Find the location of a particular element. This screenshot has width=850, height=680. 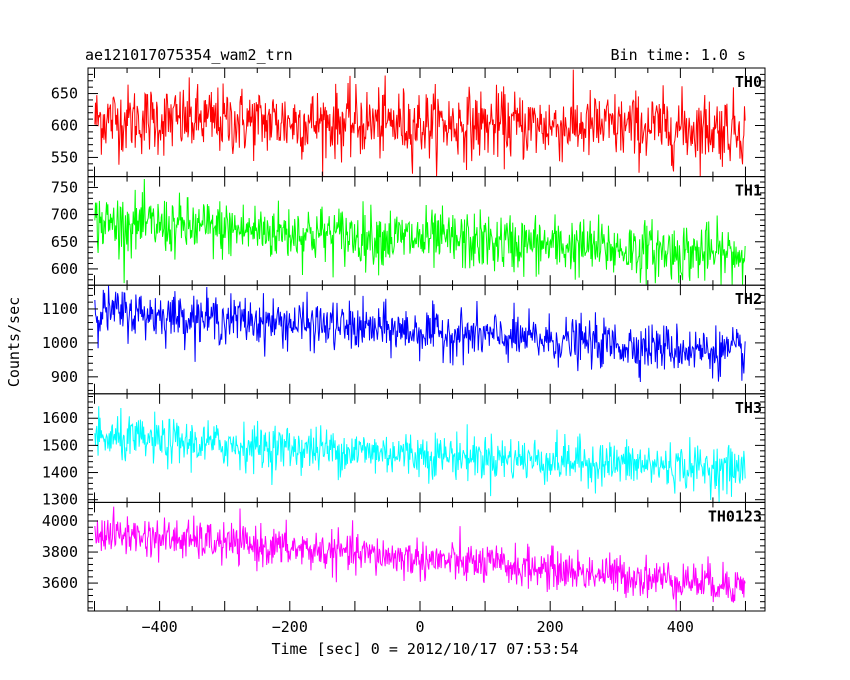

y-tick-label: 1400 is located at coordinates (60, 473).